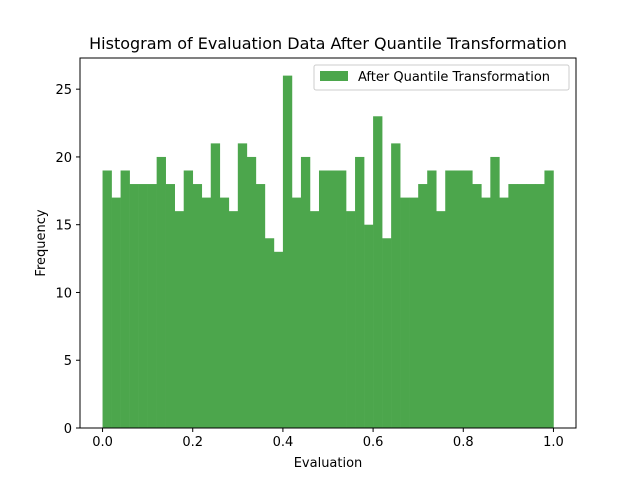 The width and height of the screenshot is (640, 480). What do you see at coordinates (63, 158) in the screenshot?
I see `y-tick-label: 20` at bounding box center [63, 158].